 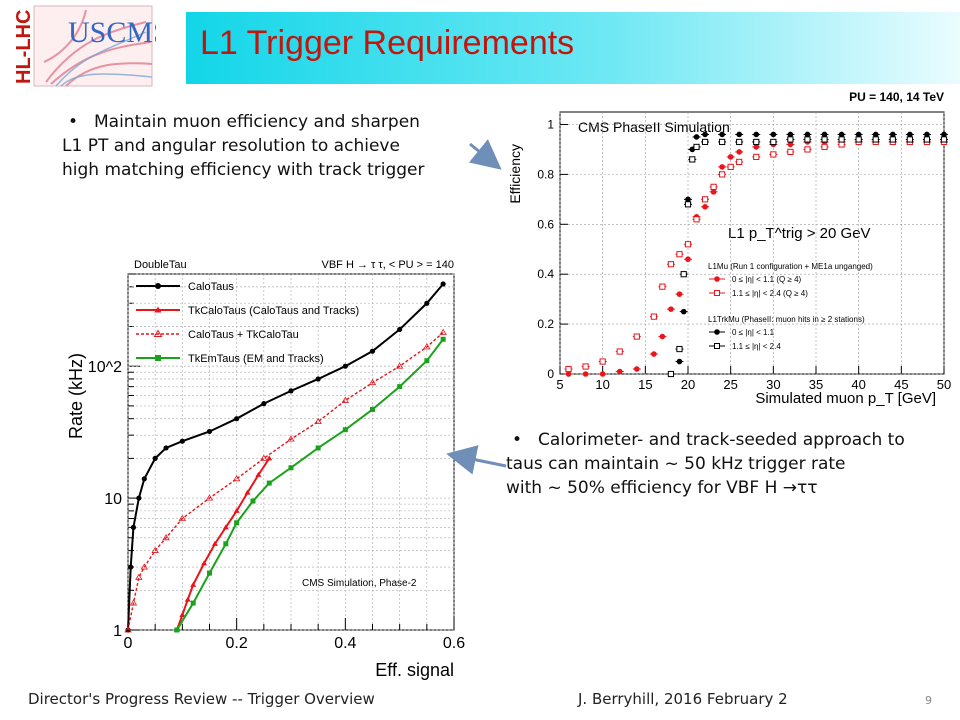 I want to click on eff-legend-label: 1.1 ≤ |η| < 2.4 (Q ≥ 4), so click(x=770, y=293).